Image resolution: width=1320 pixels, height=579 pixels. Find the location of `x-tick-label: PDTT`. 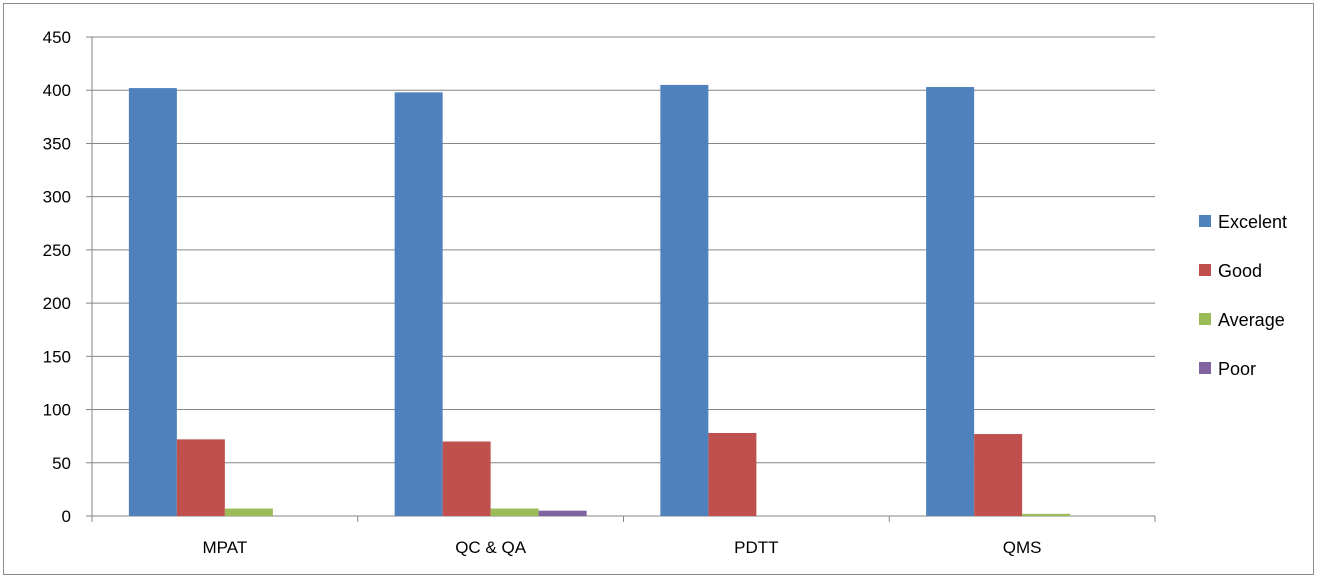

x-tick-label: PDTT is located at coordinates (756, 547).